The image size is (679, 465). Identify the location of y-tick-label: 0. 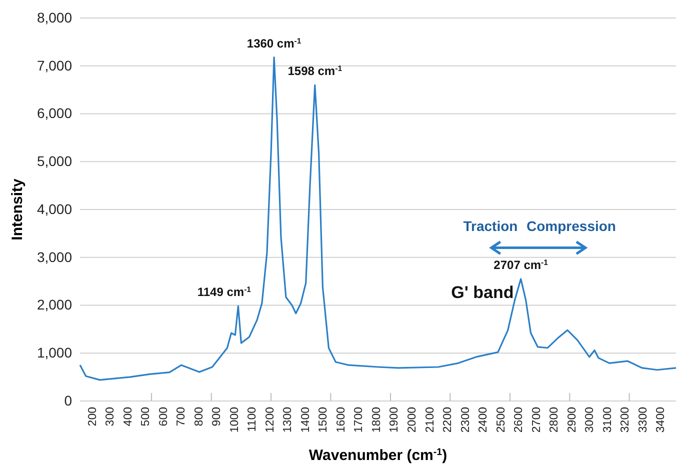
(68, 400).